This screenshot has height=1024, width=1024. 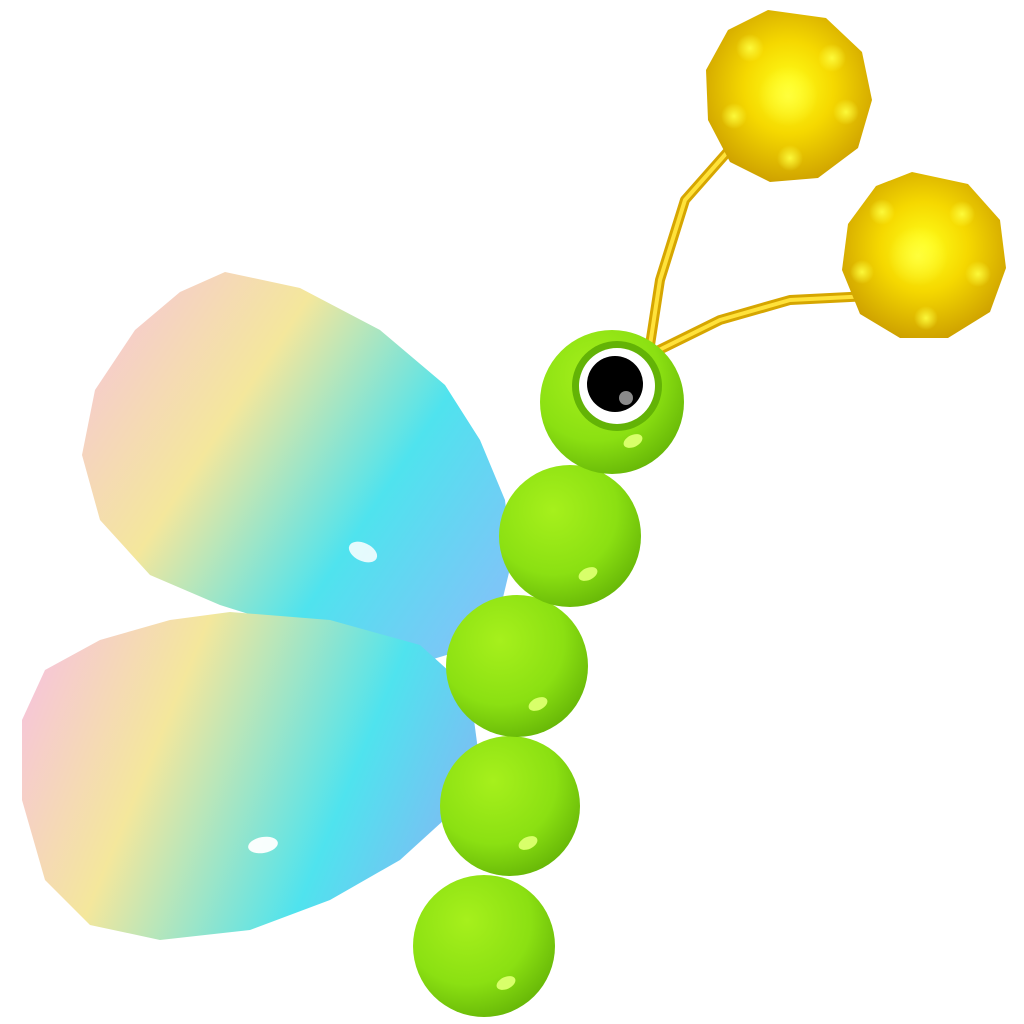 What do you see at coordinates (263, 845) in the screenshot?
I see `lower-wing-shine` at bounding box center [263, 845].